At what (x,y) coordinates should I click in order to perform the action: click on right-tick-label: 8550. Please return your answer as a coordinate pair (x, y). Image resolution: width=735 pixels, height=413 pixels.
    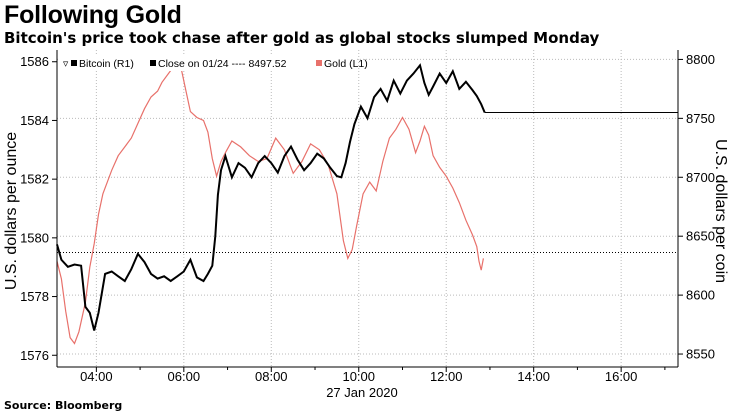
    Looking at the image, I should click on (700, 354).